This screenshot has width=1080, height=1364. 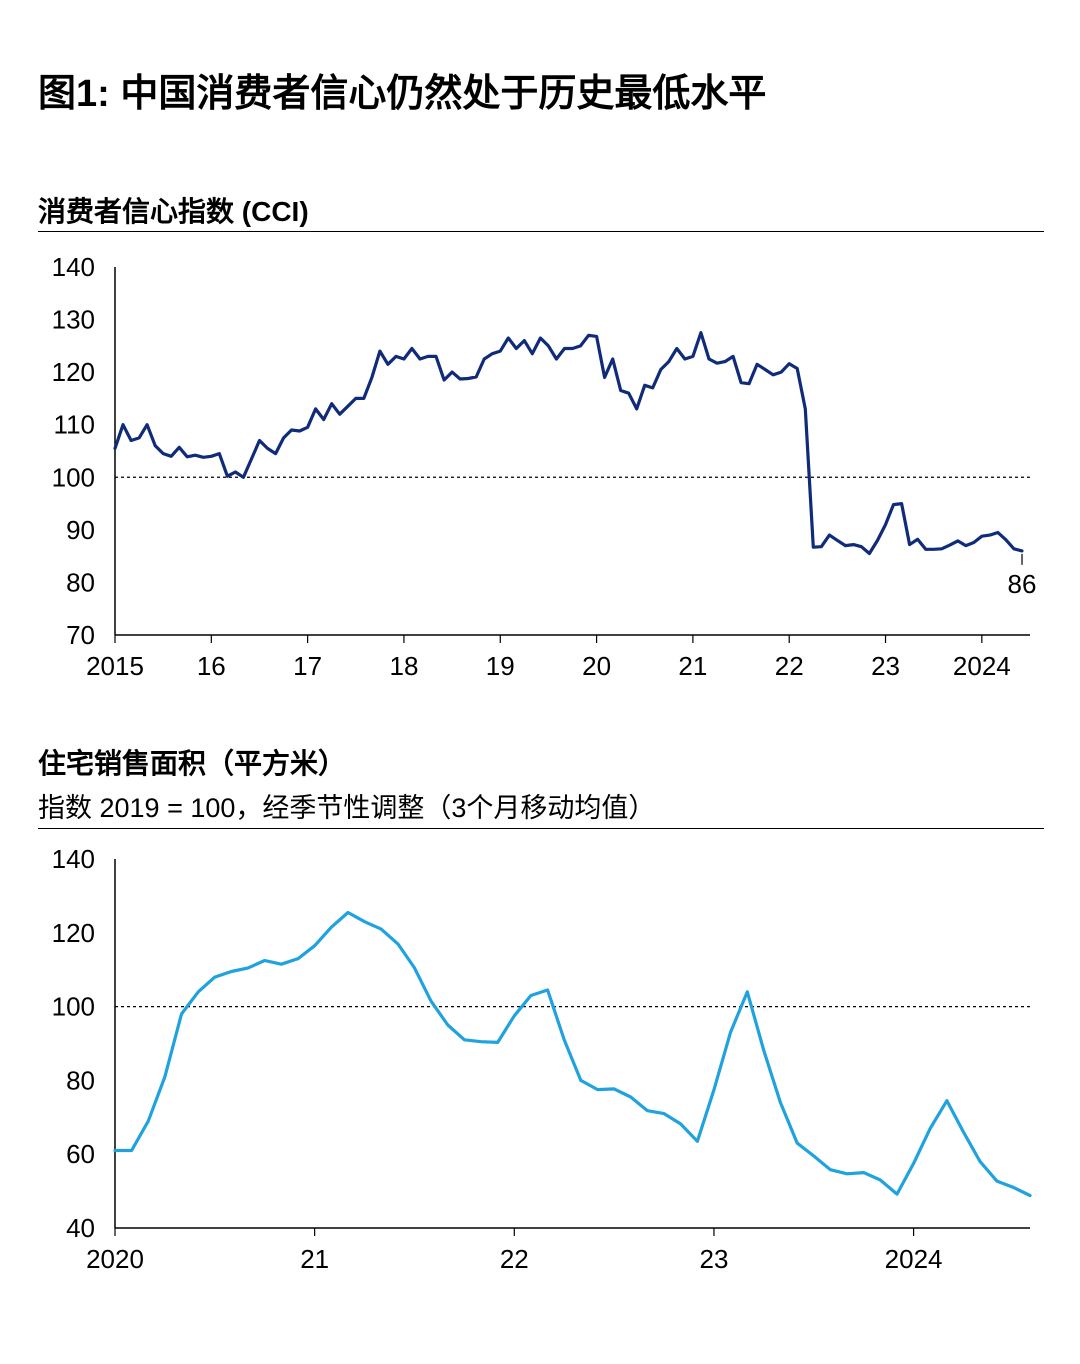 I want to click on housing-y-tick-label: 60, so click(x=80, y=1154).